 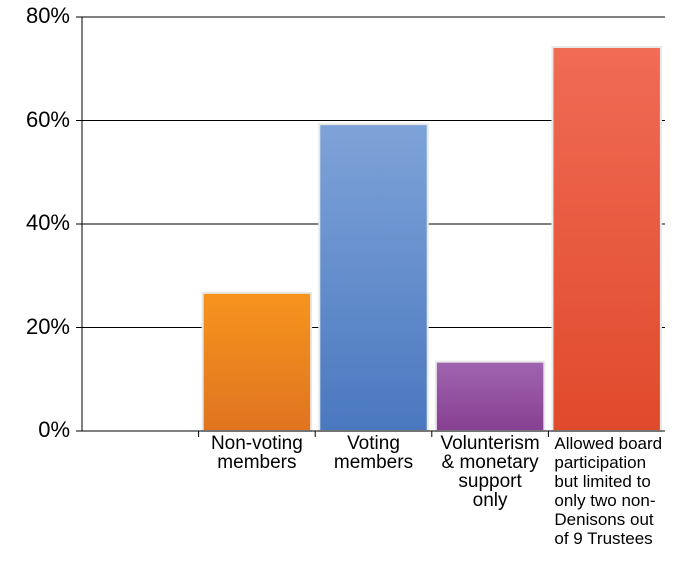 I want to click on x-category-label: Non-voting members, so click(x=256, y=453).